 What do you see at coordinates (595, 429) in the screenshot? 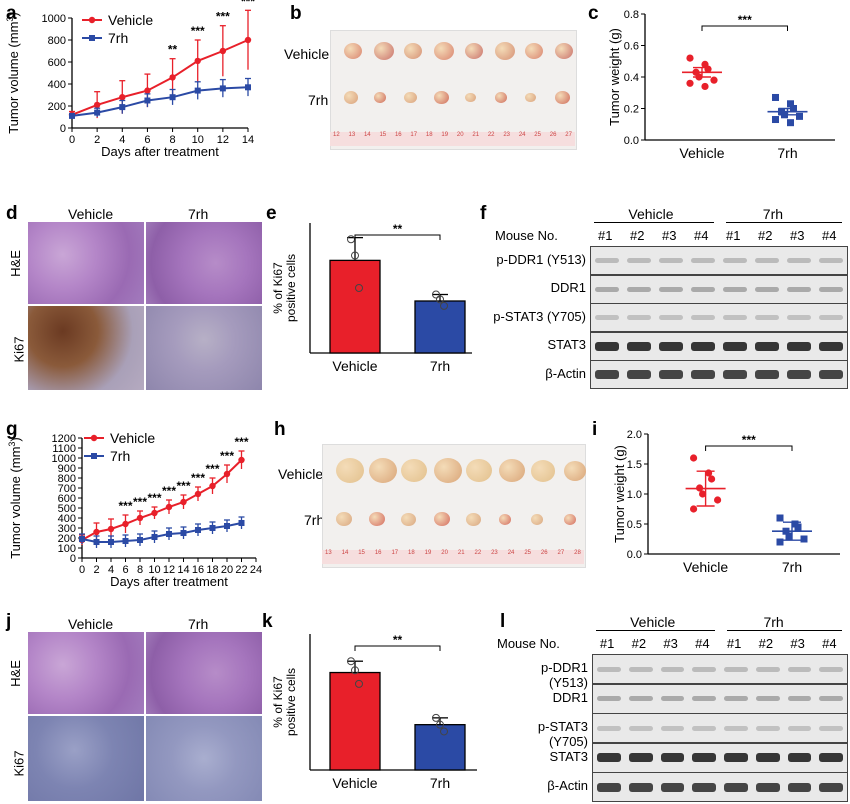
I see `panel-label-i: i` at bounding box center [595, 429].